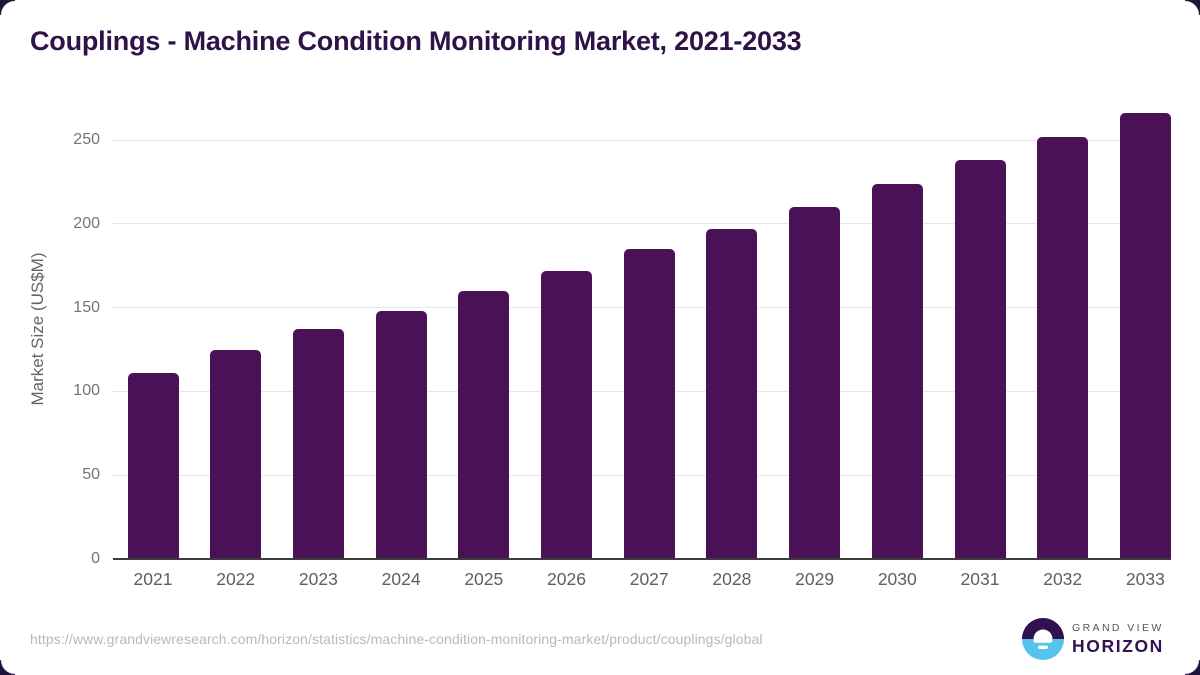 Image resolution: width=1200 pixels, height=675 pixels. What do you see at coordinates (980, 359) in the screenshot?
I see `bar-2031` at bounding box center [980, 359].